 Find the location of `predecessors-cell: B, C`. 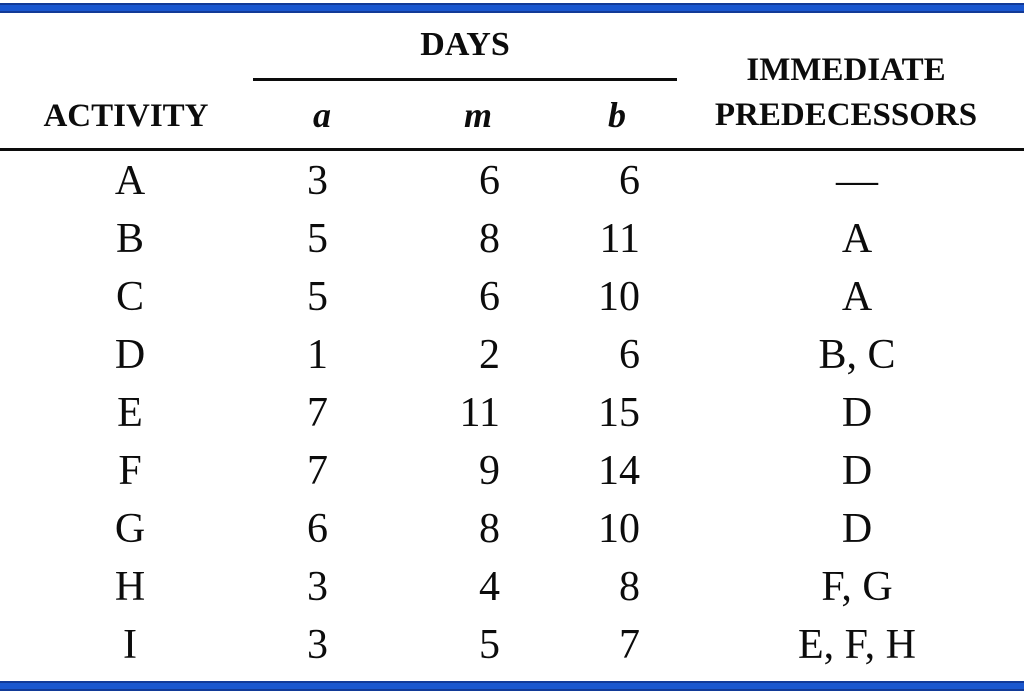

predecessors-cell: B, C is located at coordinates (857, 355).